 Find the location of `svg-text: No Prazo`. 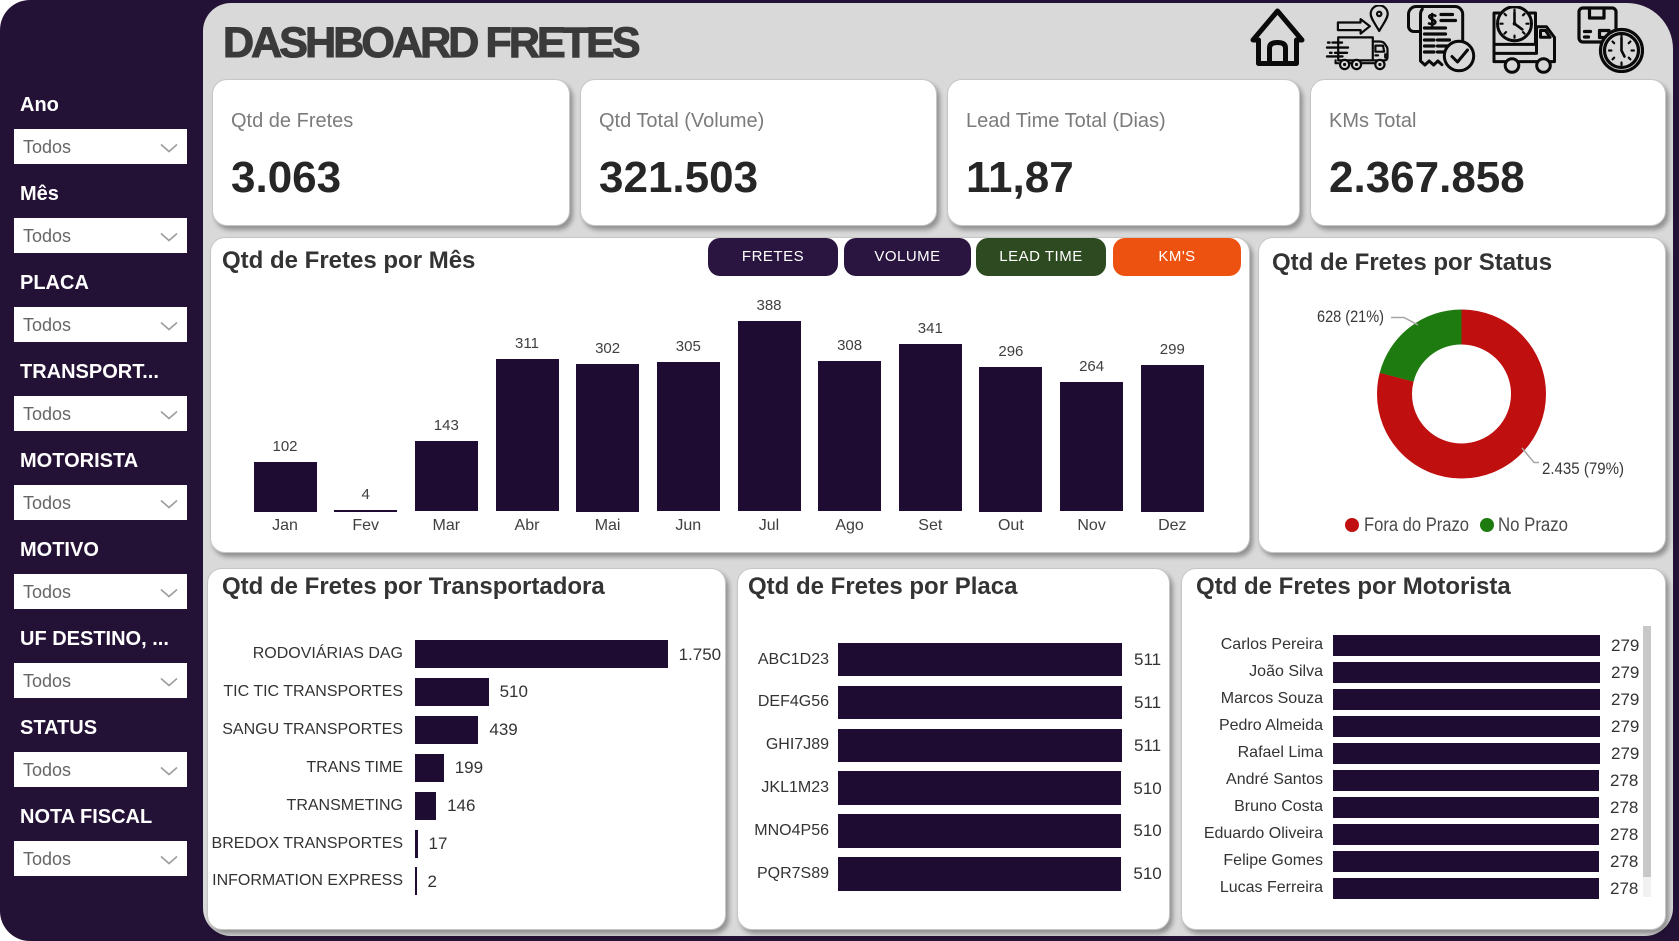

svg-text: No Prazo is located at coordinates (1533, 525).